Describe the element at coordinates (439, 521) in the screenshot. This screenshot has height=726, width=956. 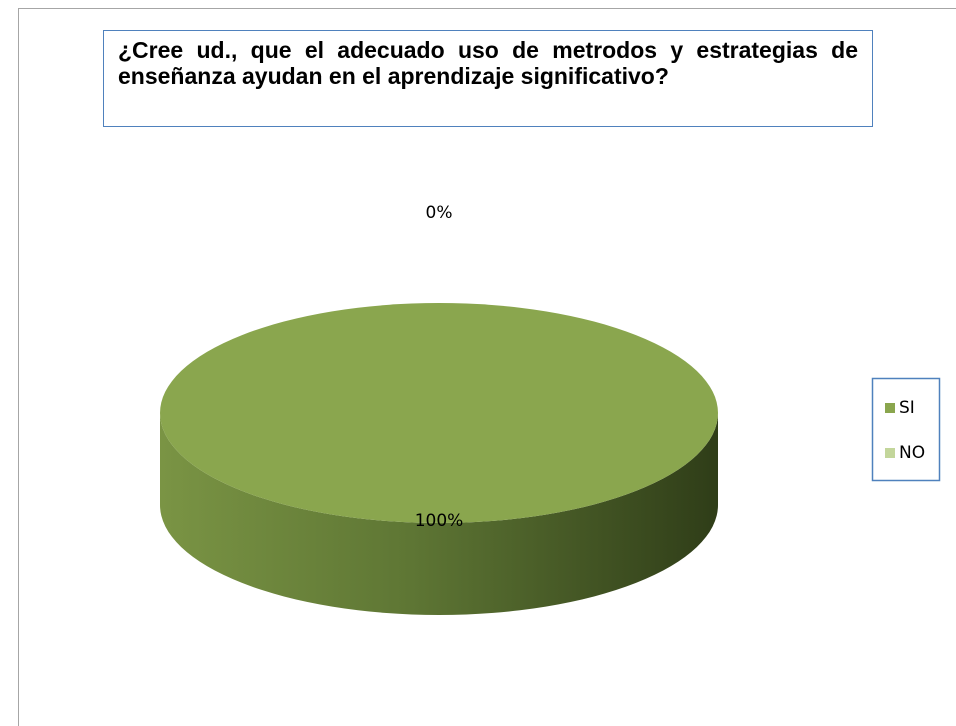
I see `data-label: 100%` at that location.